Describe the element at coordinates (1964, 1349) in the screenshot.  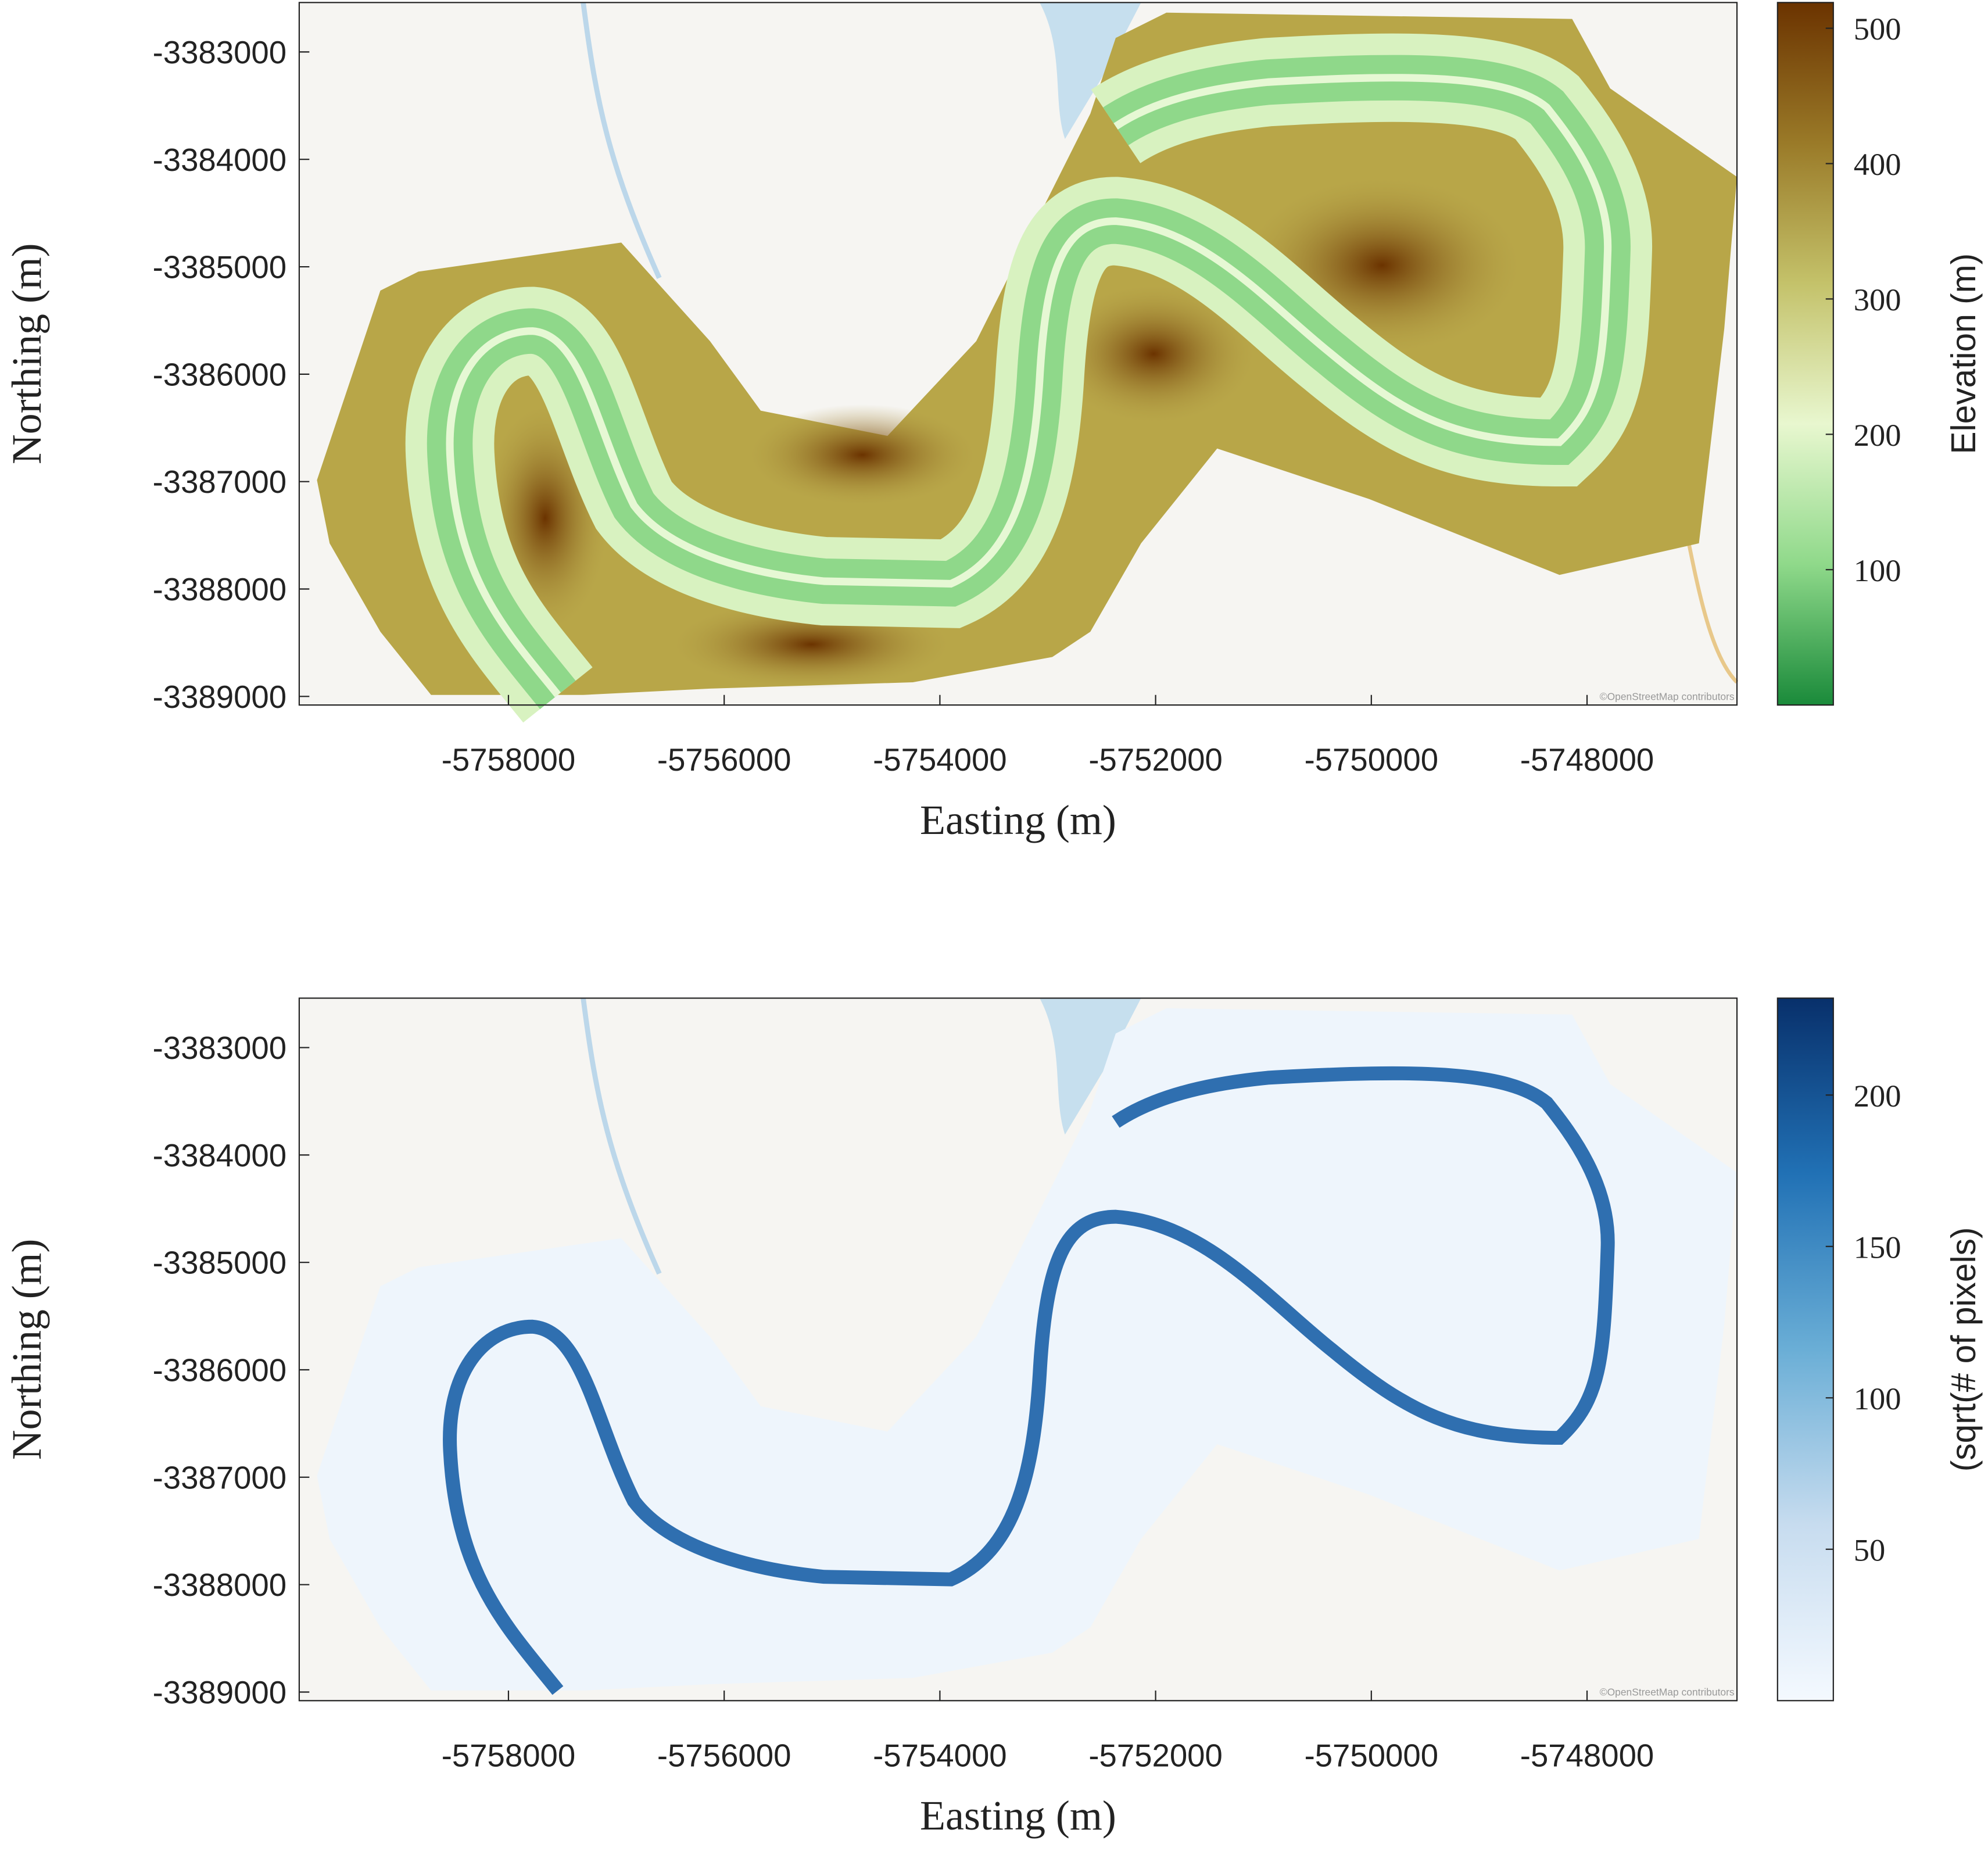
I see `colorbar-label: (sqrt(# of pixels)` at that location.